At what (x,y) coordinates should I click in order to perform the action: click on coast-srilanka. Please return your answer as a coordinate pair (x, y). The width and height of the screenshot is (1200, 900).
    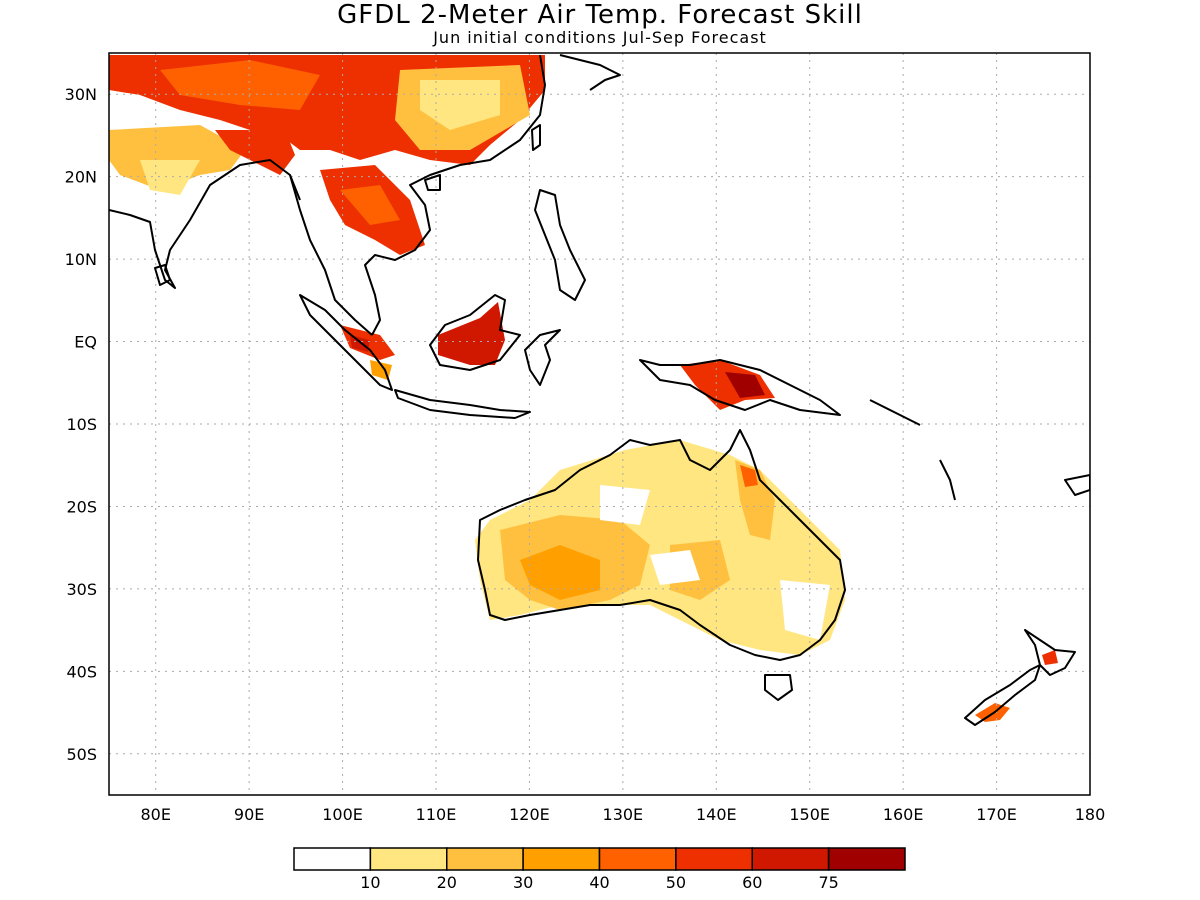
    Looking at the image, I should click on (162, 275).